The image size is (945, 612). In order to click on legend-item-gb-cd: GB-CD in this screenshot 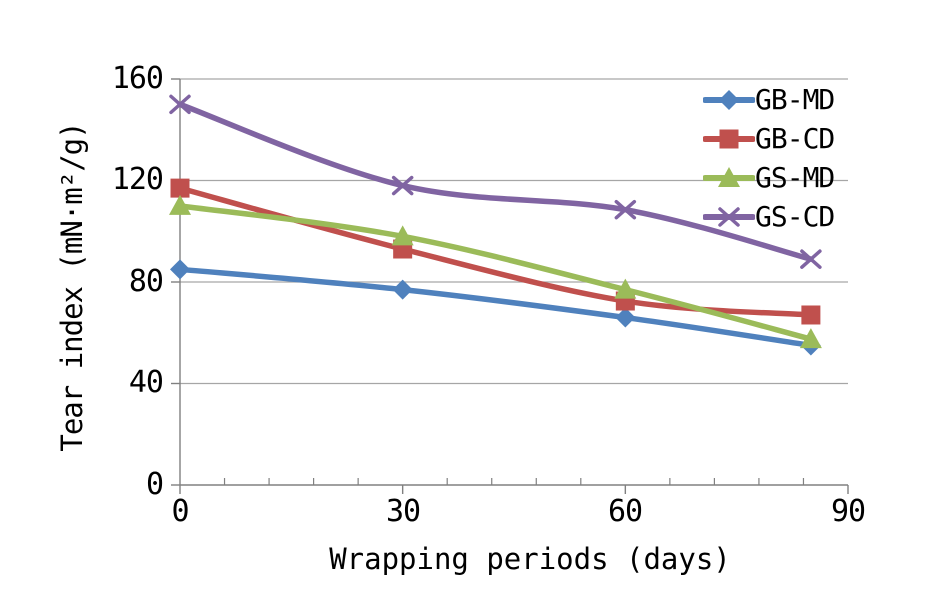, I will do `click(769, 138)`.